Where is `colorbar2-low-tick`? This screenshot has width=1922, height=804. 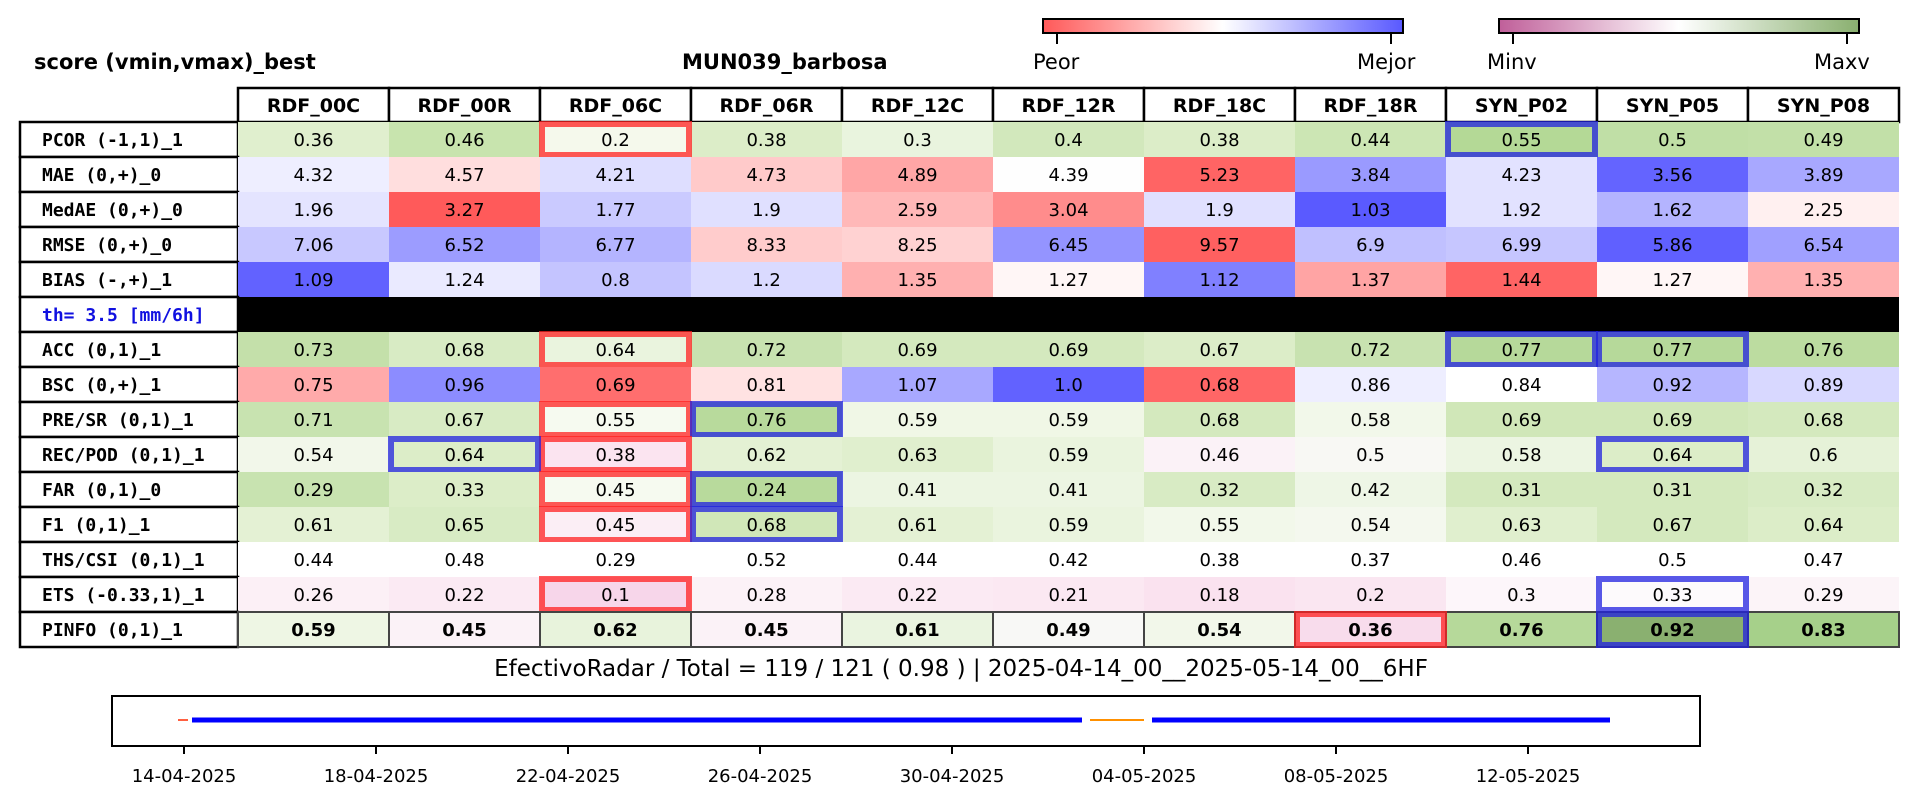
colorbar2-low-tick is located at coordinates (1513, 39).